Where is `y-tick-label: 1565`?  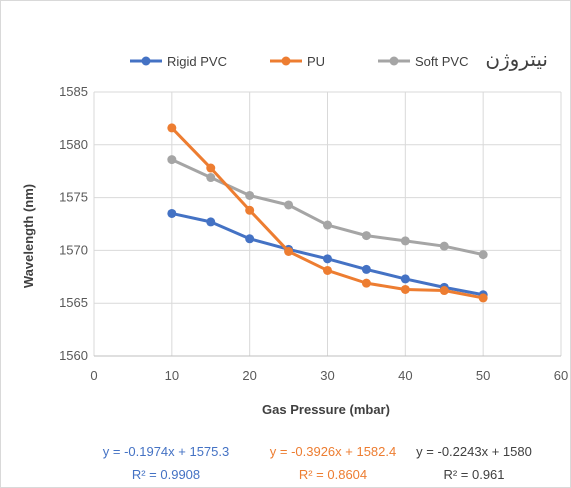
y-tick-label: 1565 is located at coordinates (73, 302).